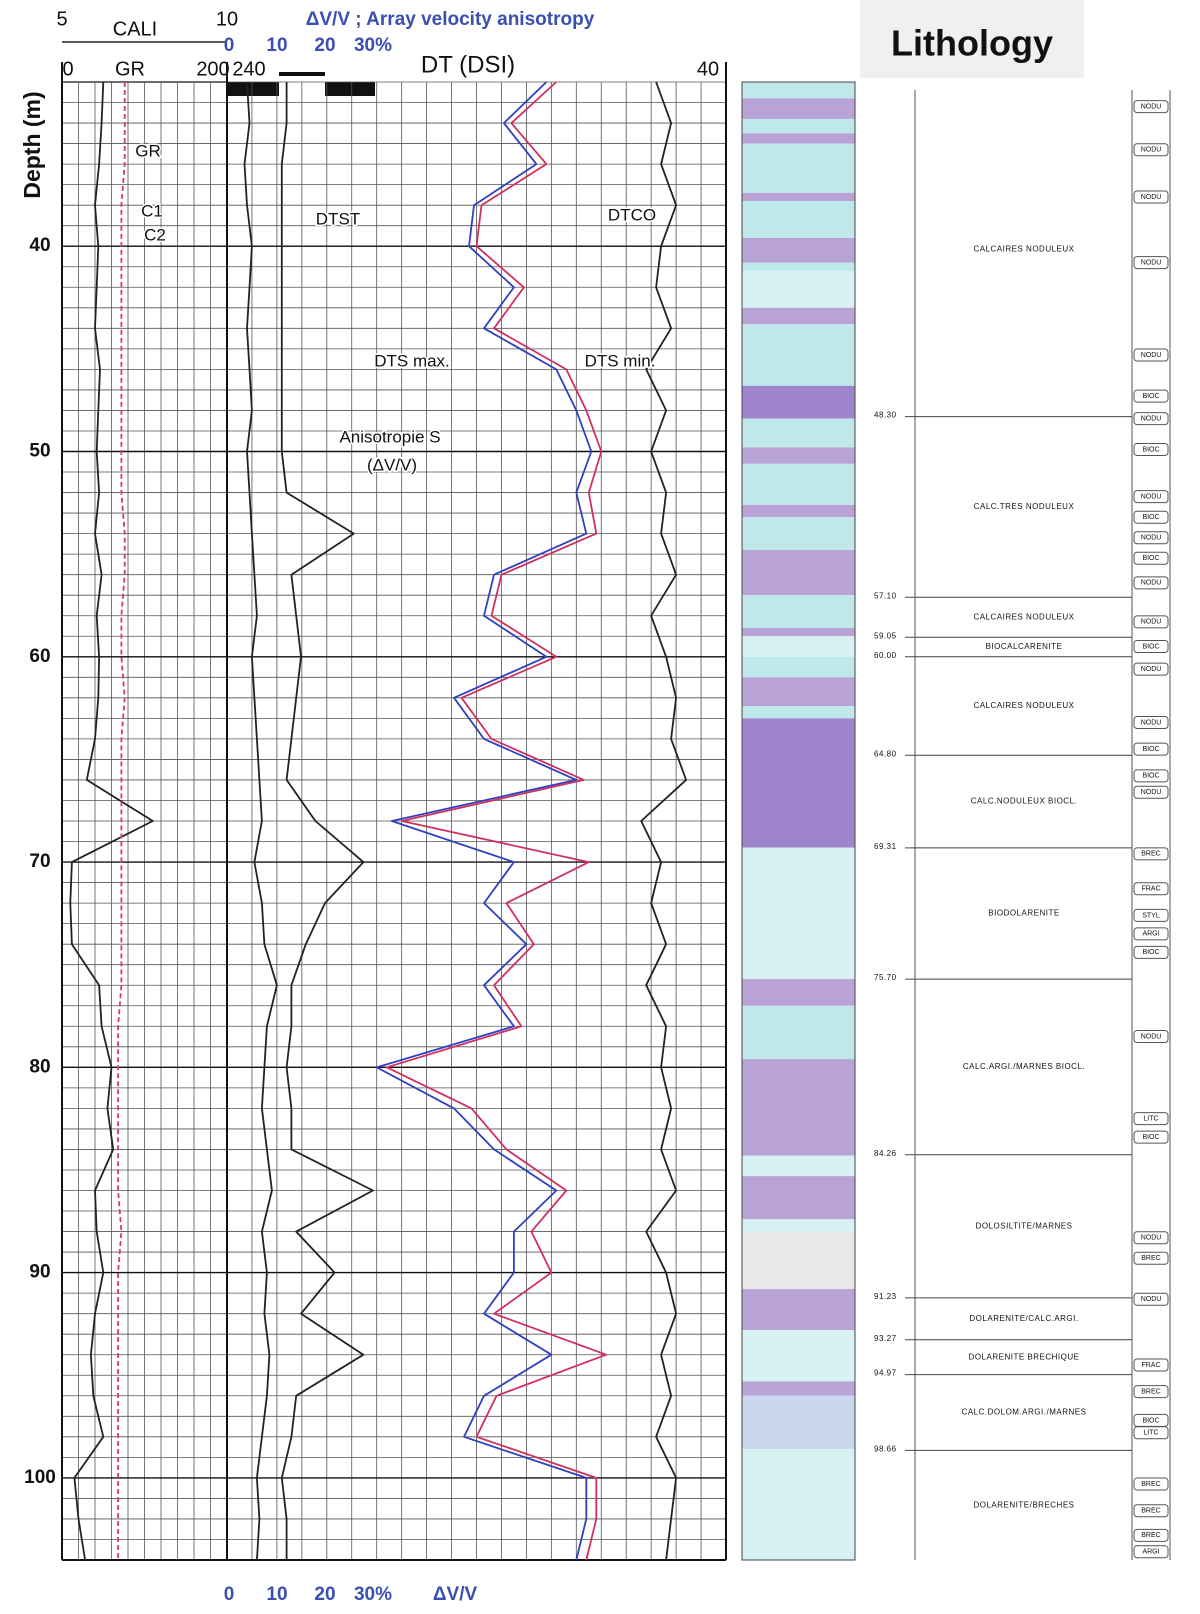 Image resolution: width=1200 pixels, height=1614 pixels. I want to click on unit-name: DOLARENITE/CALC.ARGI., so click(1023, 1318).